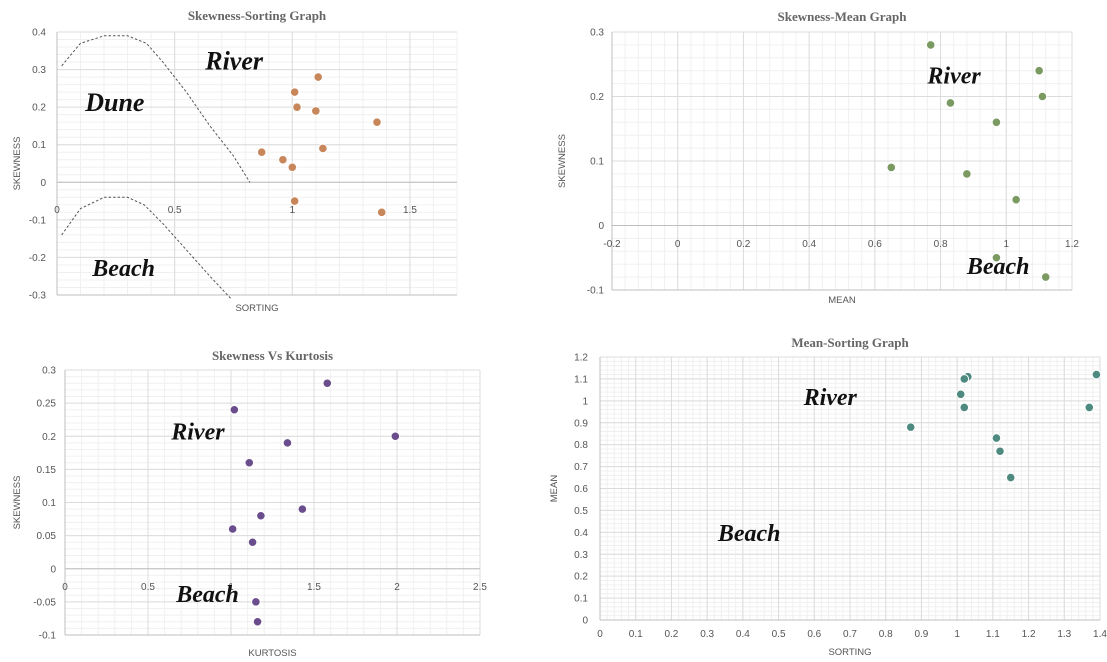  I want to click on x-tick-label: 0.3, so click(707, 634).